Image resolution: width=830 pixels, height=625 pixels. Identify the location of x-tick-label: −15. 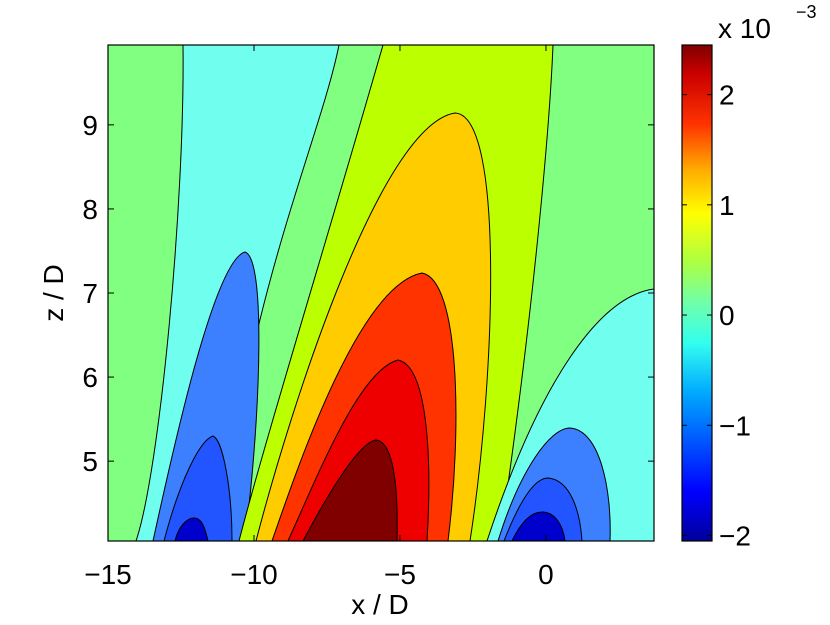
(108, 574).